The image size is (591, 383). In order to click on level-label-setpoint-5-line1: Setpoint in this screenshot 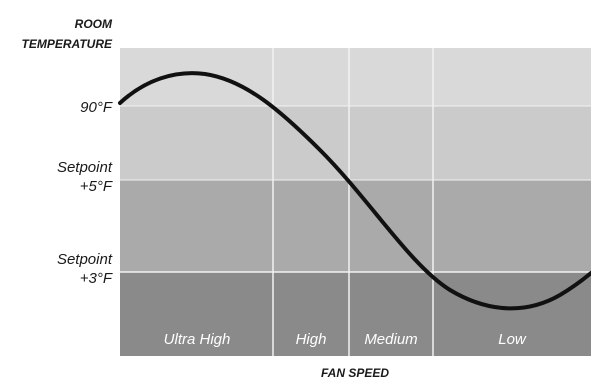, I will do `click(85, 167)`.